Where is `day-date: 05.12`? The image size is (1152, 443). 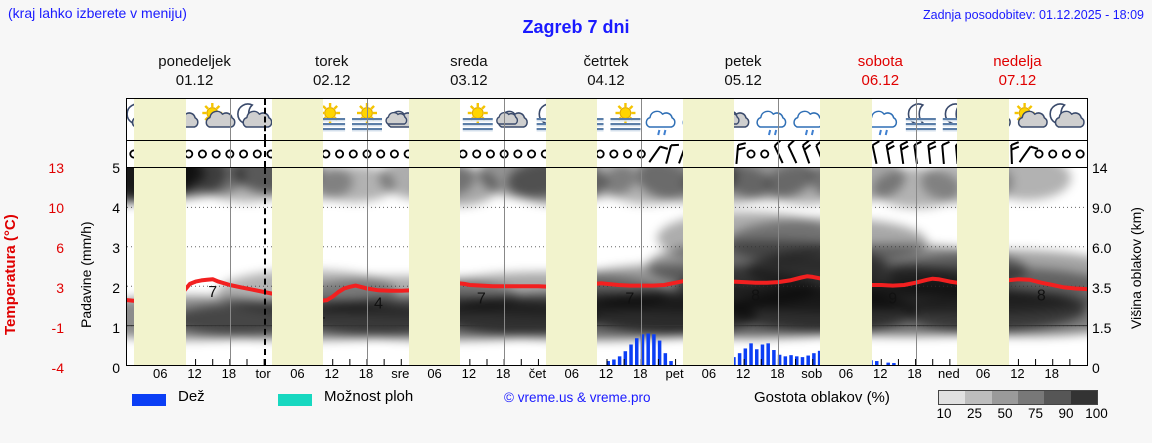 day-date: 05.12 is located at coordinates (743, 80).